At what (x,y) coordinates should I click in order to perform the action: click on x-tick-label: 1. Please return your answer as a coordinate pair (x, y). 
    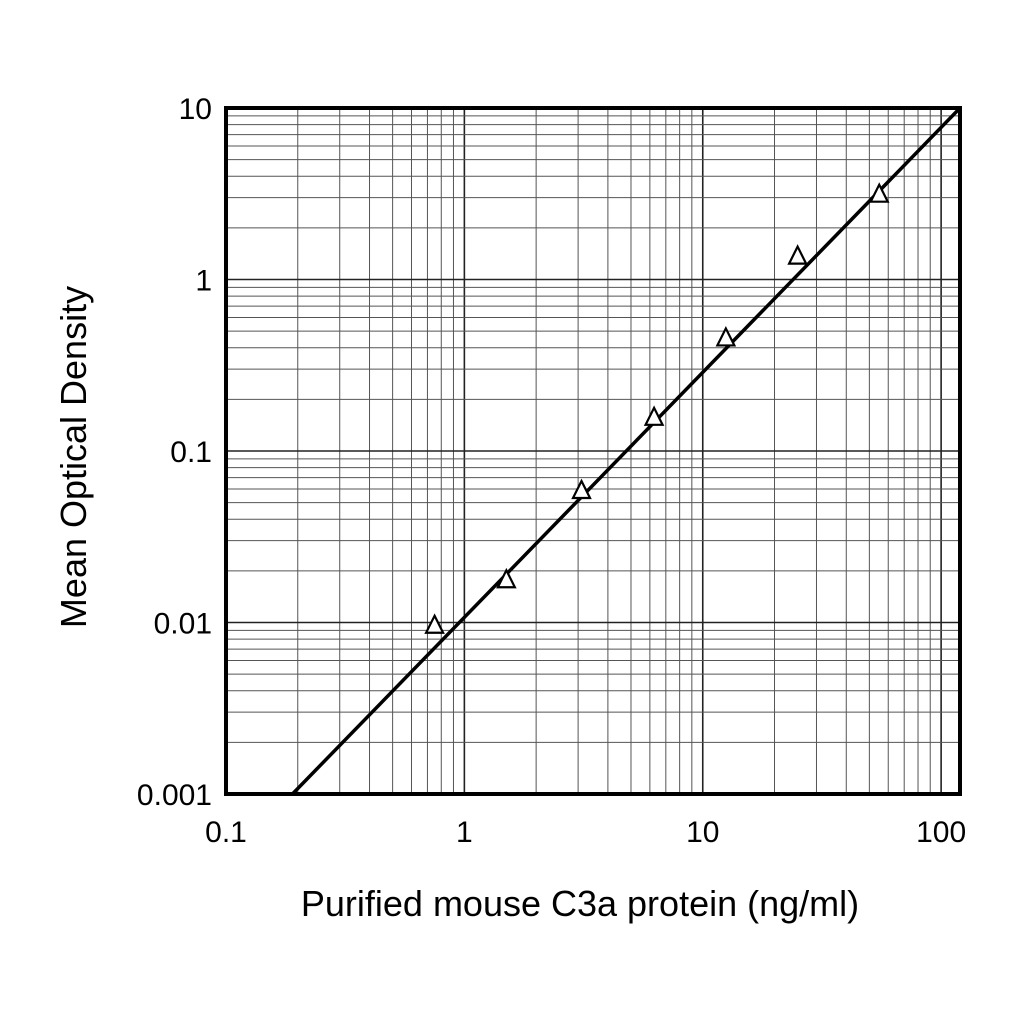
    Looking at the image, I should click on (464, 832).